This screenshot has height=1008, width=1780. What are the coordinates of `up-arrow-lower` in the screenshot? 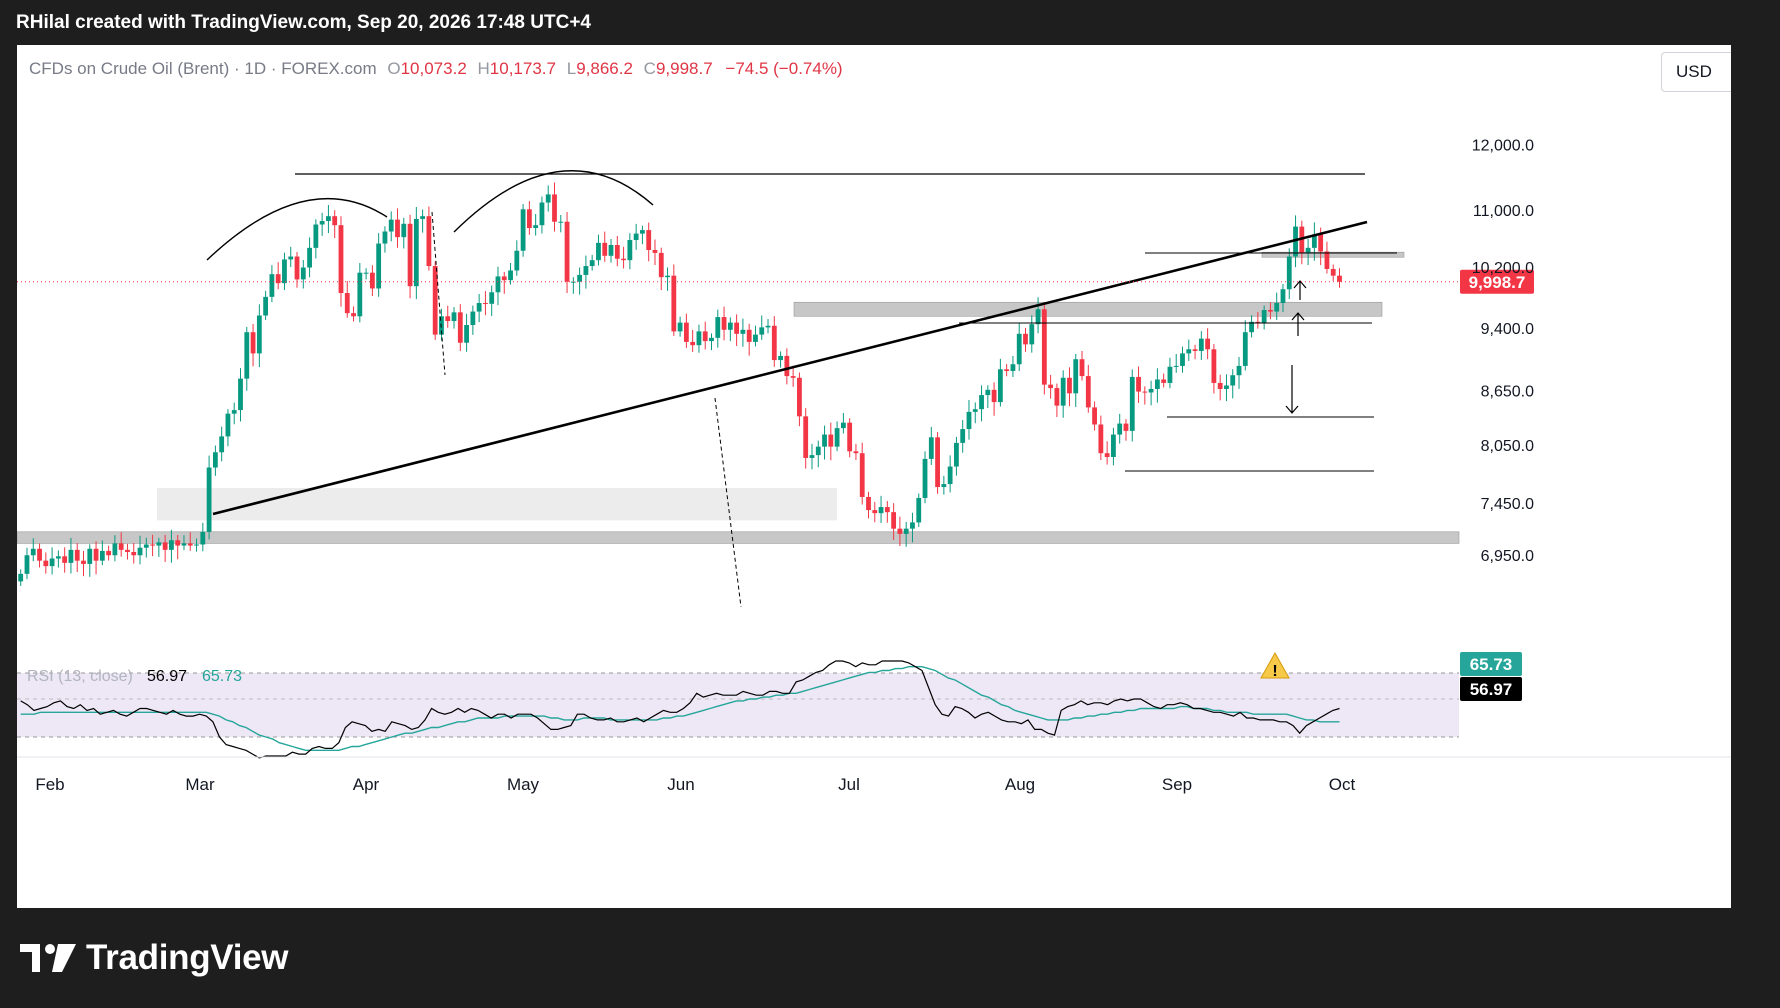 It's located at (1298, 324).